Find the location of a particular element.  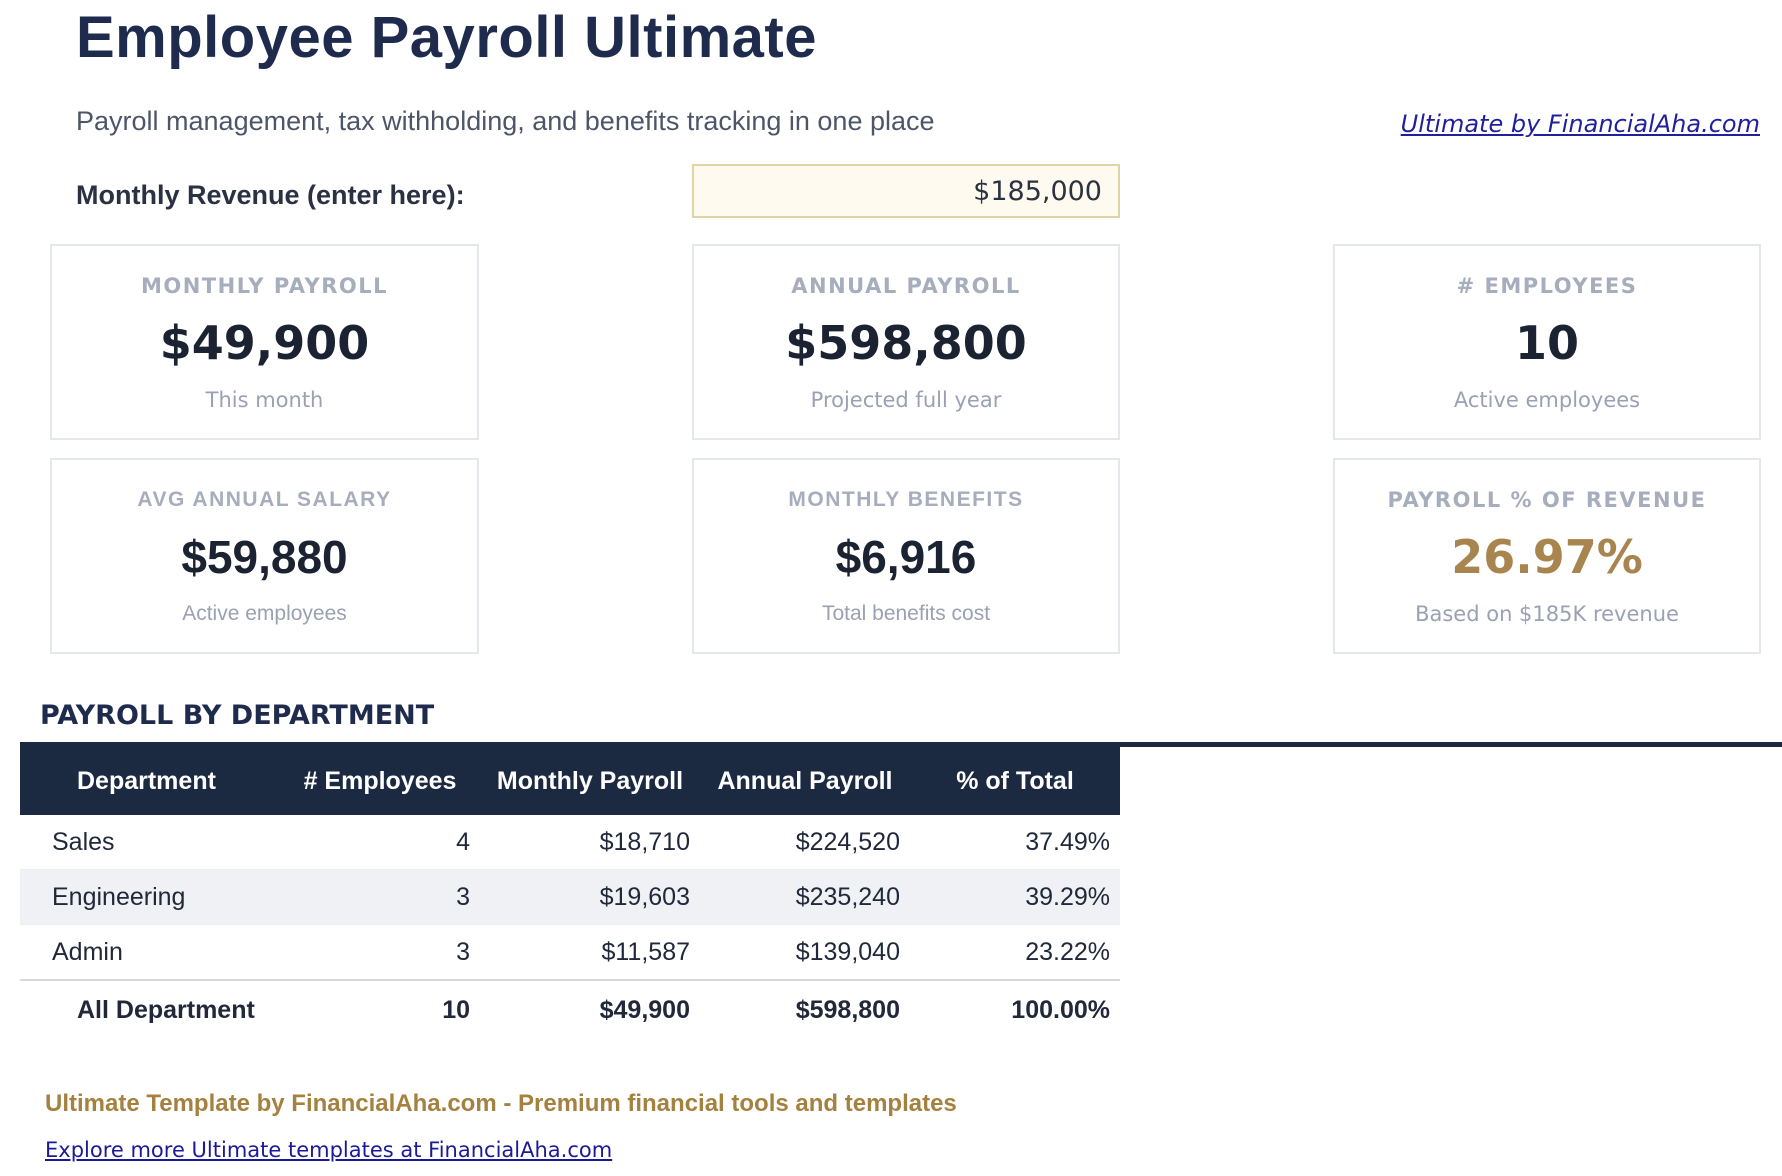

table-row-admin: Admin 3 $11,587 $139,040 23.22% is located at coordinates (570, 952).